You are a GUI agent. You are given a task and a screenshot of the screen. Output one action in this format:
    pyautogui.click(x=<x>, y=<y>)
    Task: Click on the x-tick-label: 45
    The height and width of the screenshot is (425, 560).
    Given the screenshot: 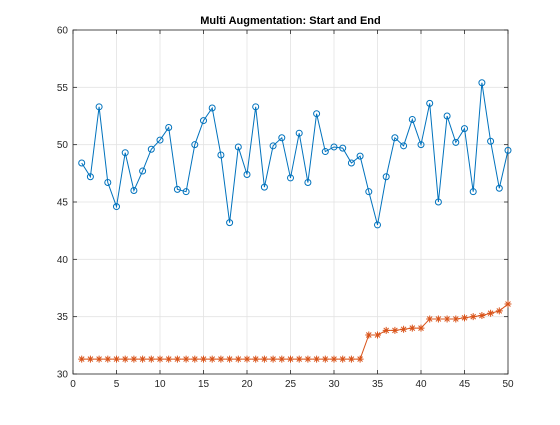 What is the action you would take?
    pyautogui.click(x=465, y=384)
    